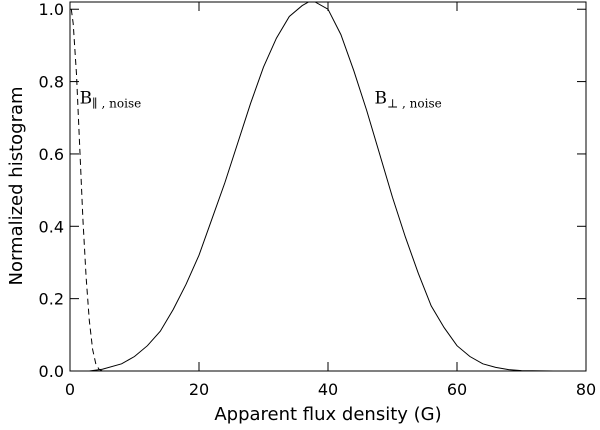 The height and width of the screenshot is (430, 600). I want to click on dashed-series-line, so click(89, 190).